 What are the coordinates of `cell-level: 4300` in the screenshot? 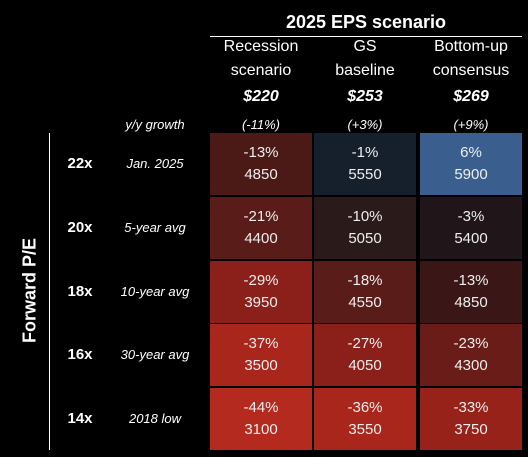 It's located at (471, 365).